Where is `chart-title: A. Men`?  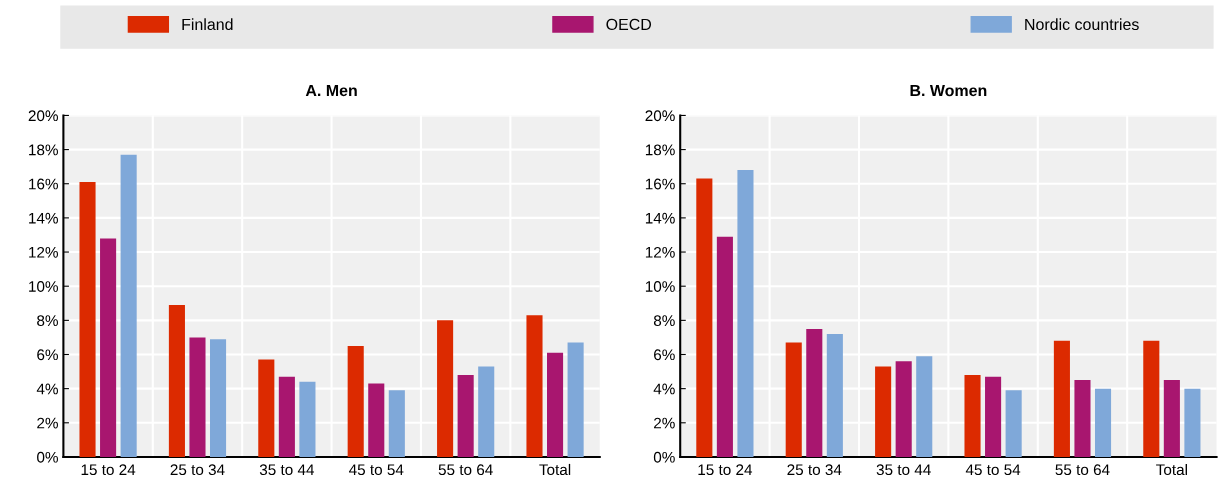 chart-title: A. Men is located at coordinates (331, 91).